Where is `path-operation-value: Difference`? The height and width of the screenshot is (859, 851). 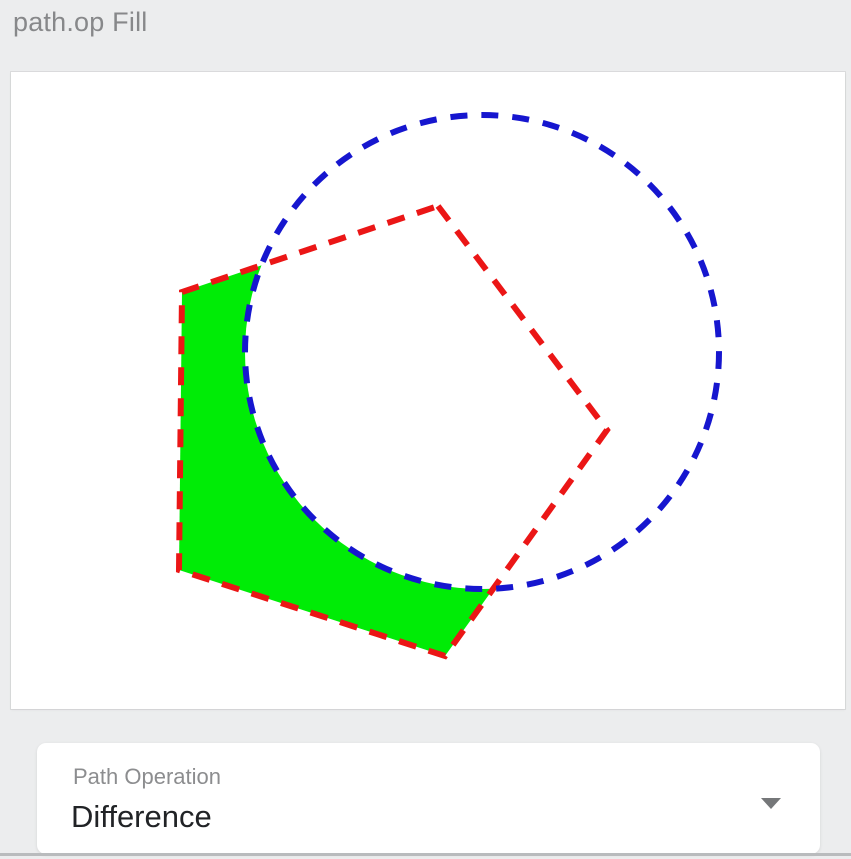
path-operation-value: Difference is located at coordinates (141, 816).